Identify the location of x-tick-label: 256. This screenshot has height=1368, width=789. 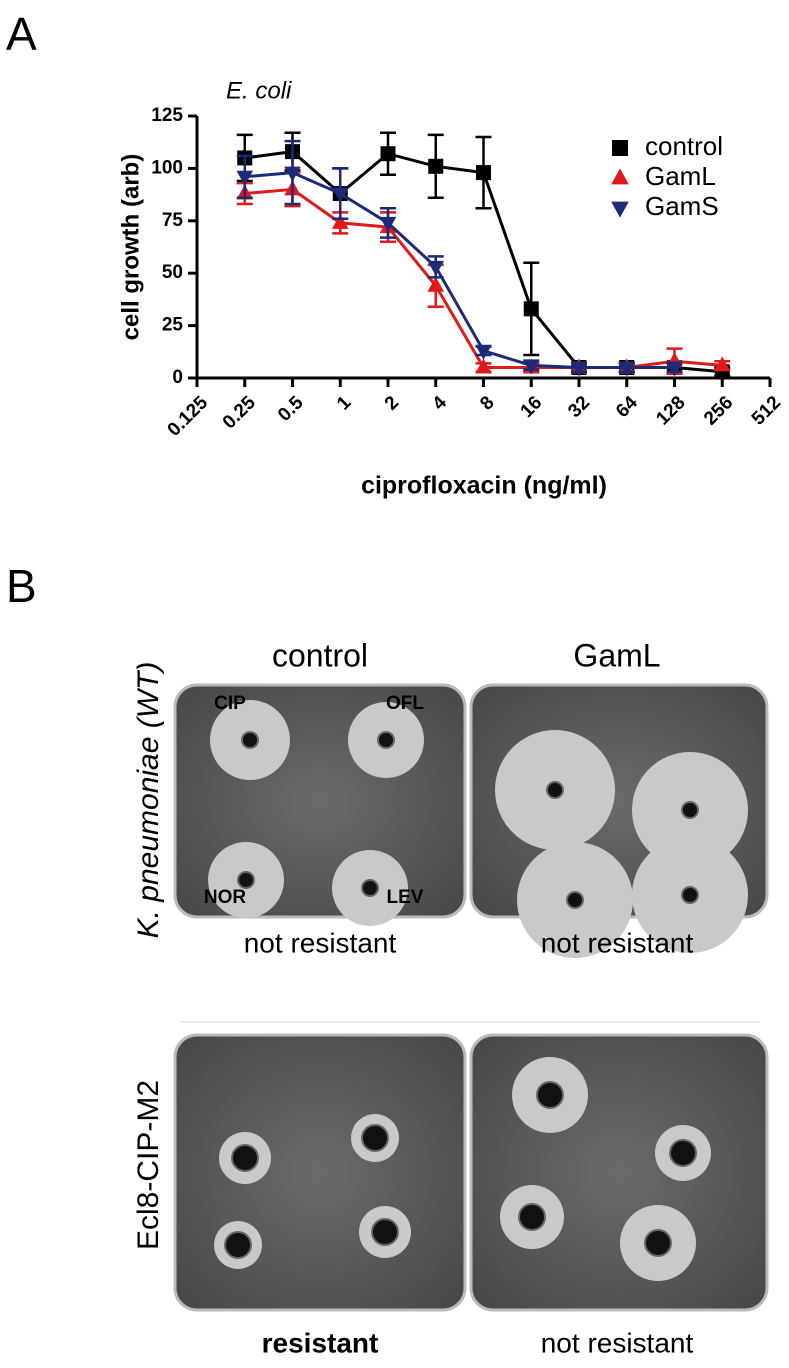
(718, 410).